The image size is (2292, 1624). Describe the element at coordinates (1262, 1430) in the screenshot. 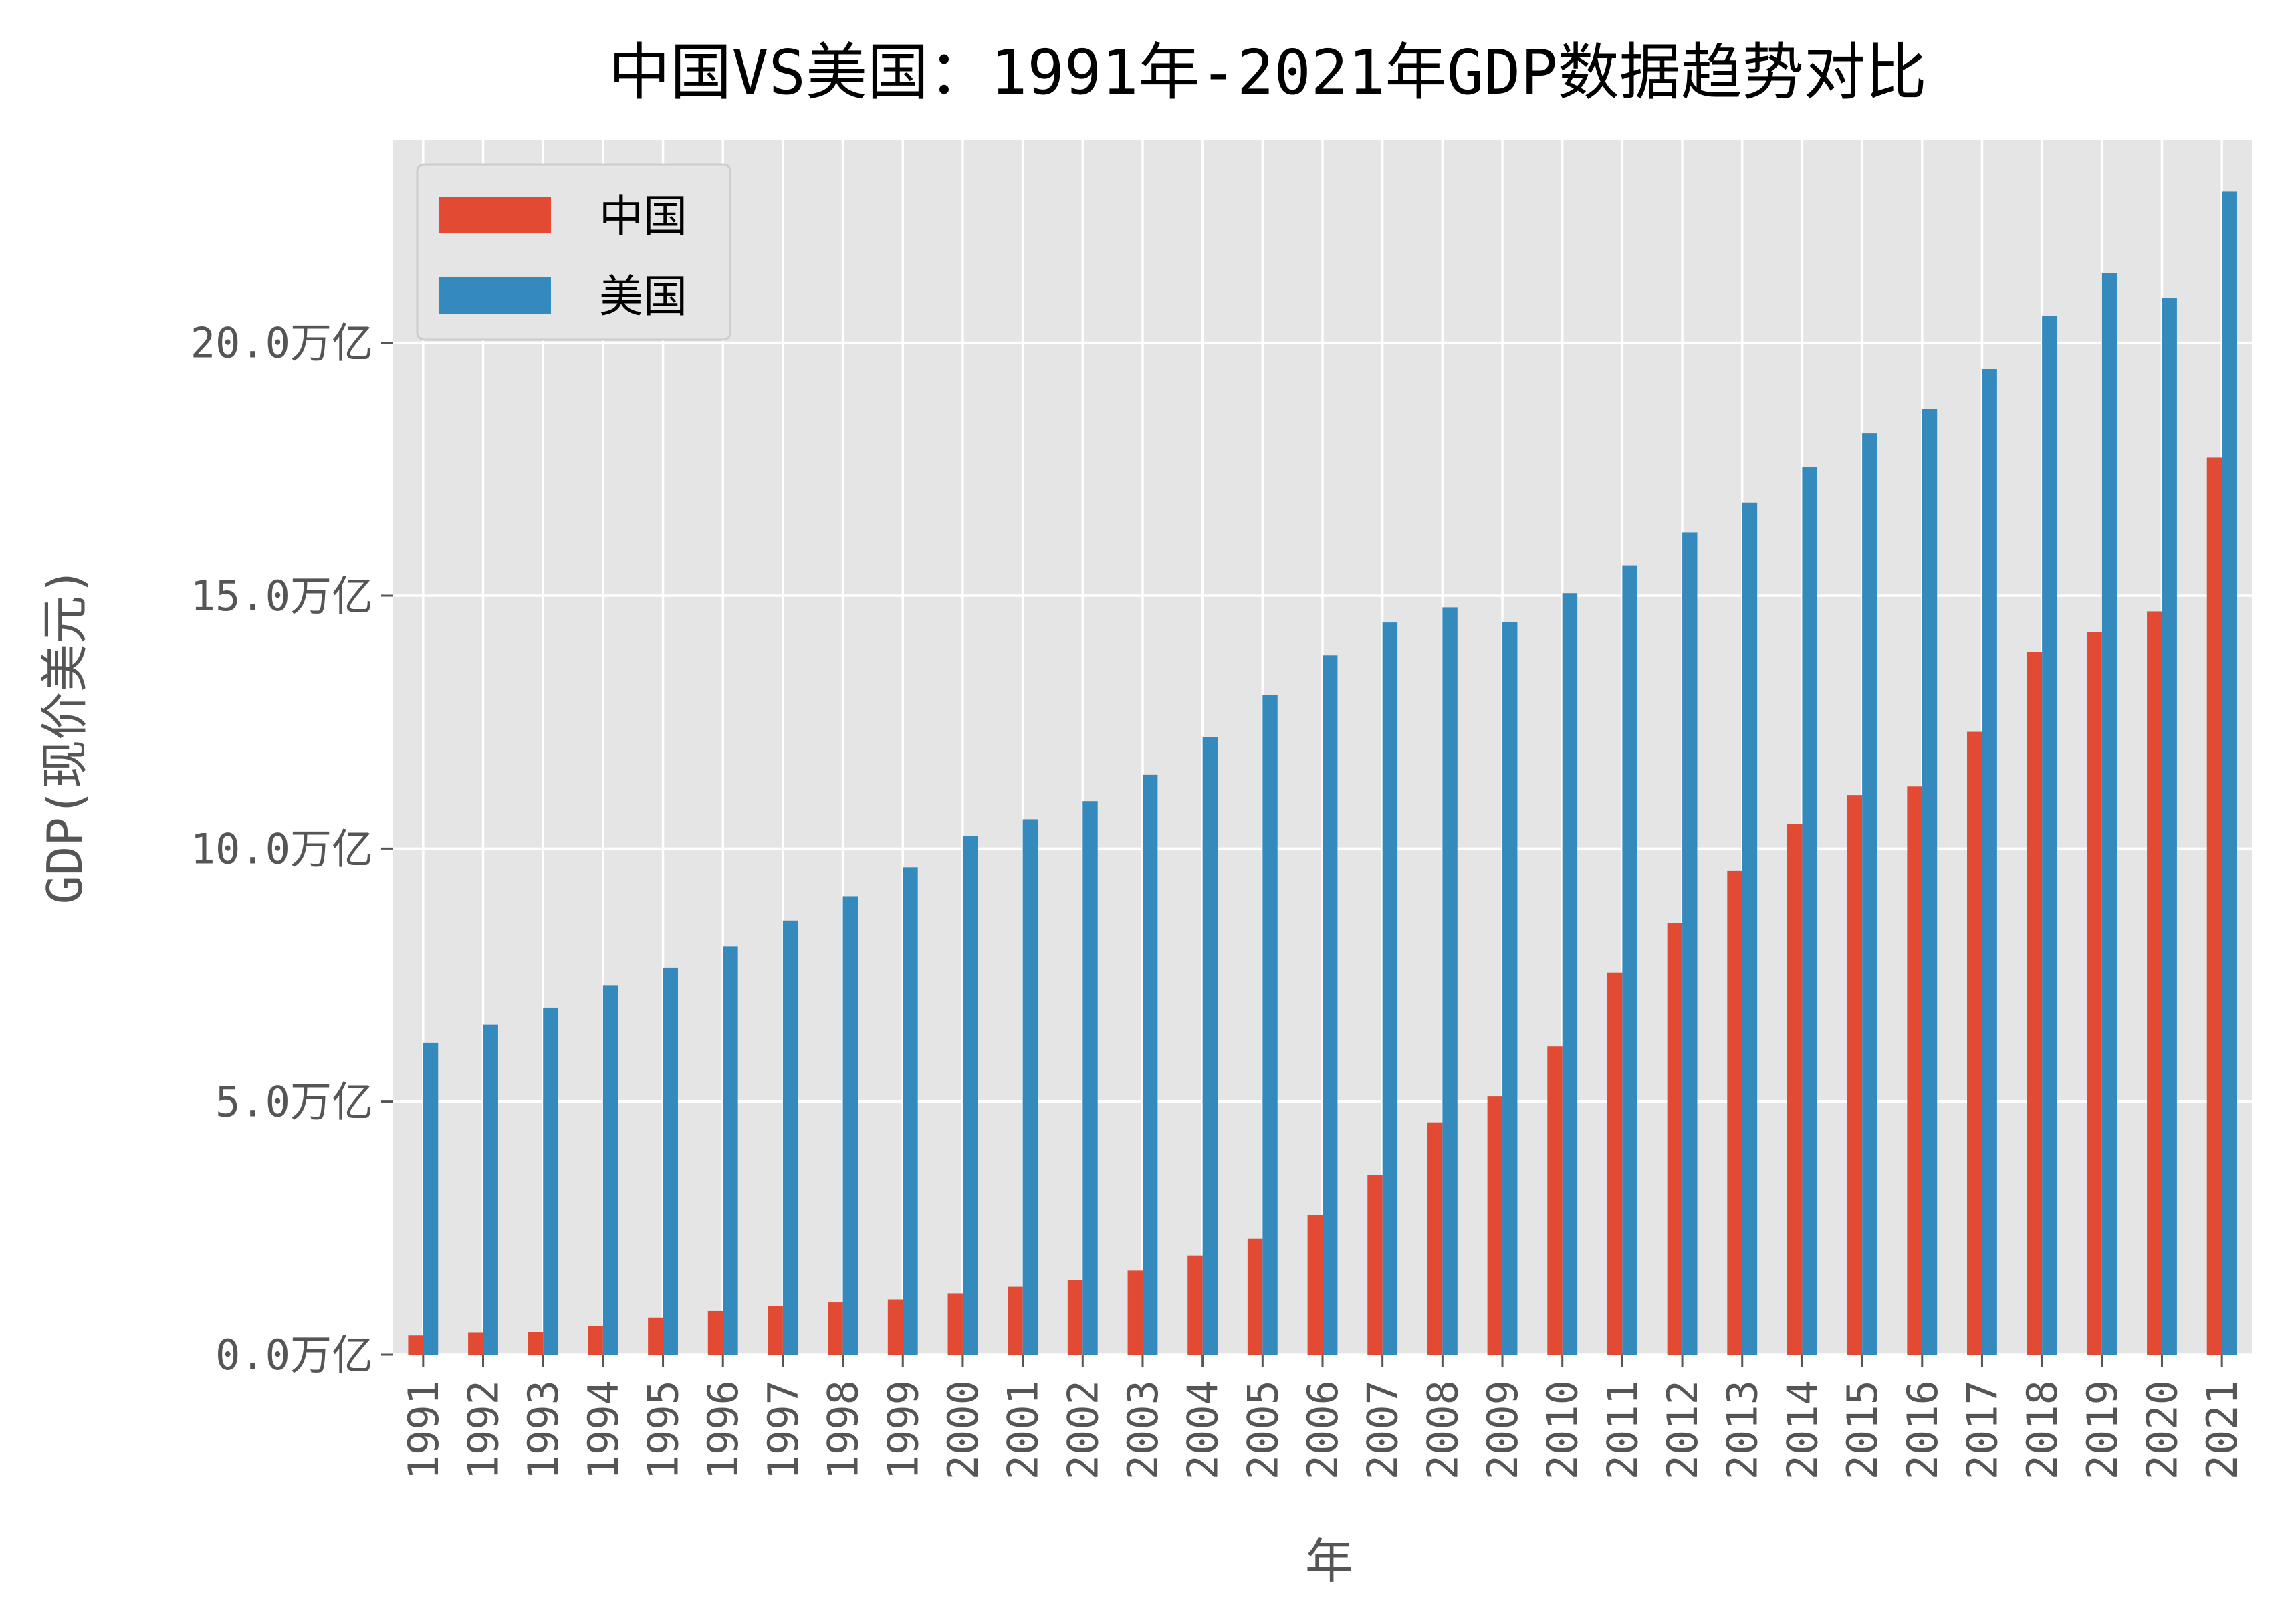

I see `x-tick-label: 2005` at that location.